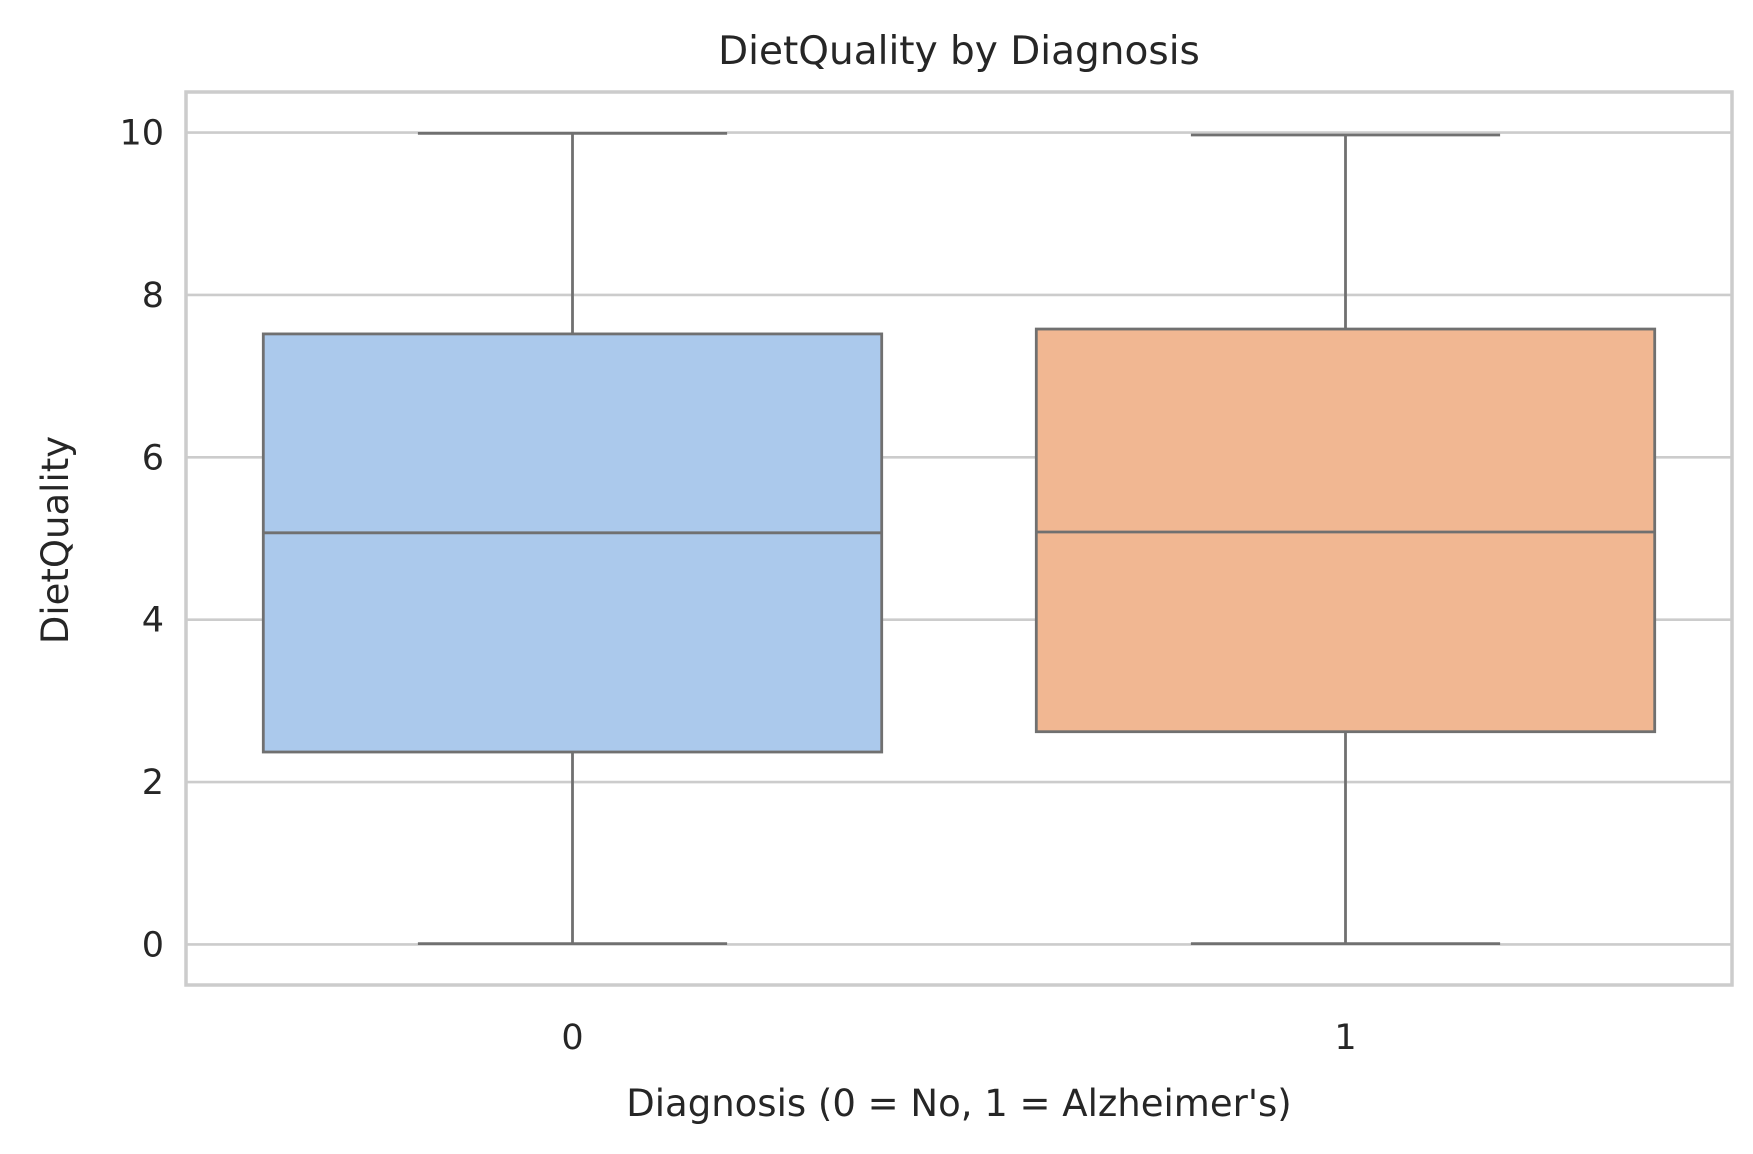  Describe the element at coordinates (153, 783) in the screenshot. I see `y-tick-label: 2` at that location.